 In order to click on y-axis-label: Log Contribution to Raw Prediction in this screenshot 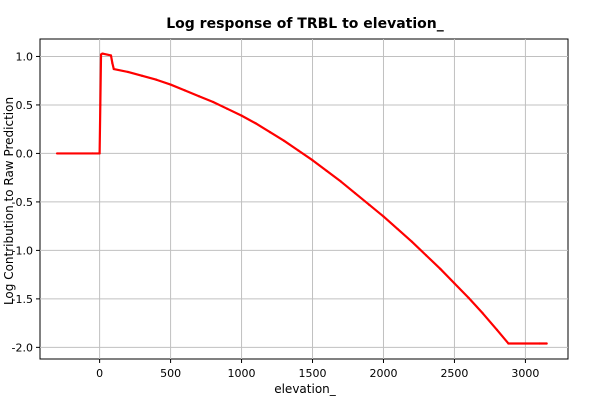, I will do `click(9, 201)`.